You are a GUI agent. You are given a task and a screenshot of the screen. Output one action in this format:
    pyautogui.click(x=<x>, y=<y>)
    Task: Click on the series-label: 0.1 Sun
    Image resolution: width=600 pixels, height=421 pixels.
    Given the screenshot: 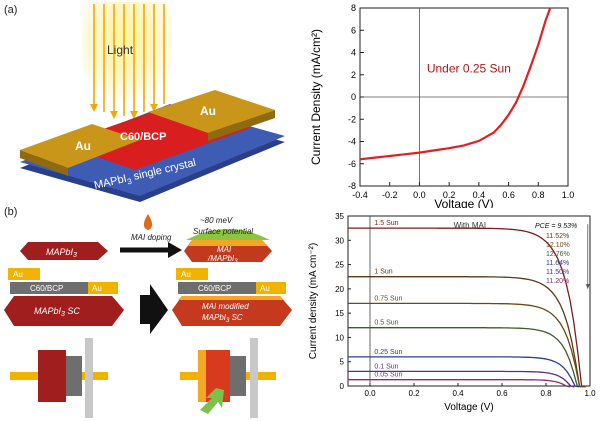 What is the action you would take?
    pyautogui.click(x=386, y=366)
    